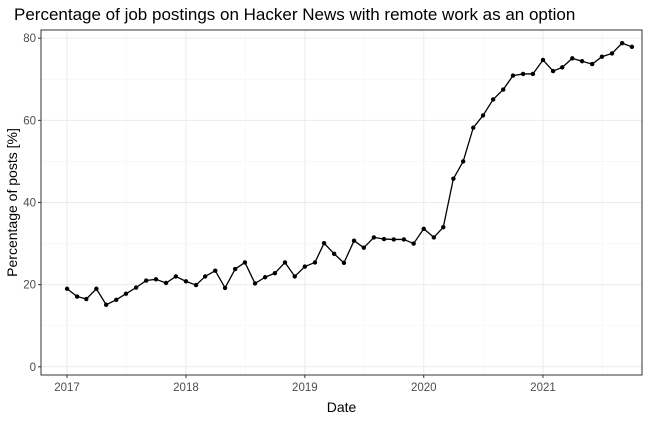  Describe the element at coordinates (186, 388) in the screenshot. I see `x-tick-label: 2018` at that location.